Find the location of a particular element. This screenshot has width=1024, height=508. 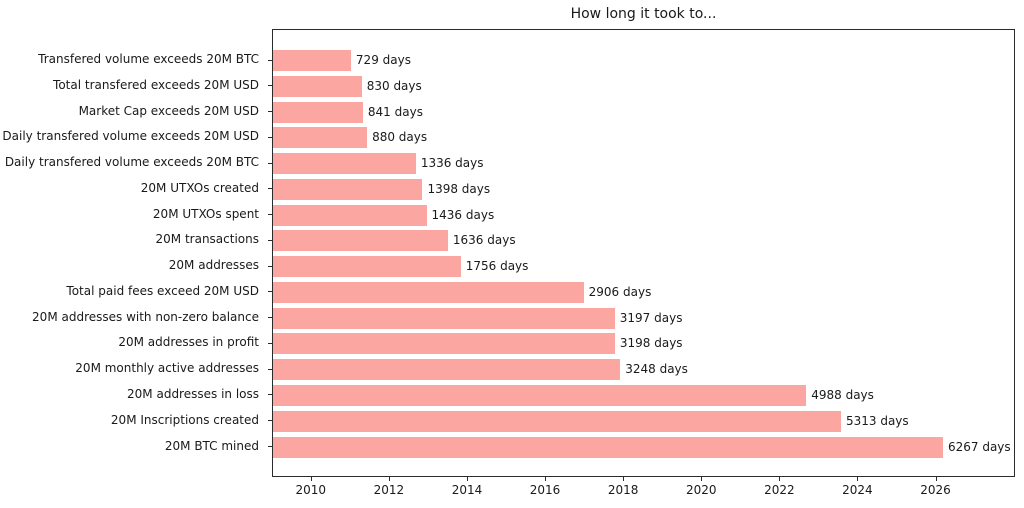

bar-value-label: 830 days is located at coordinates (394, 85).